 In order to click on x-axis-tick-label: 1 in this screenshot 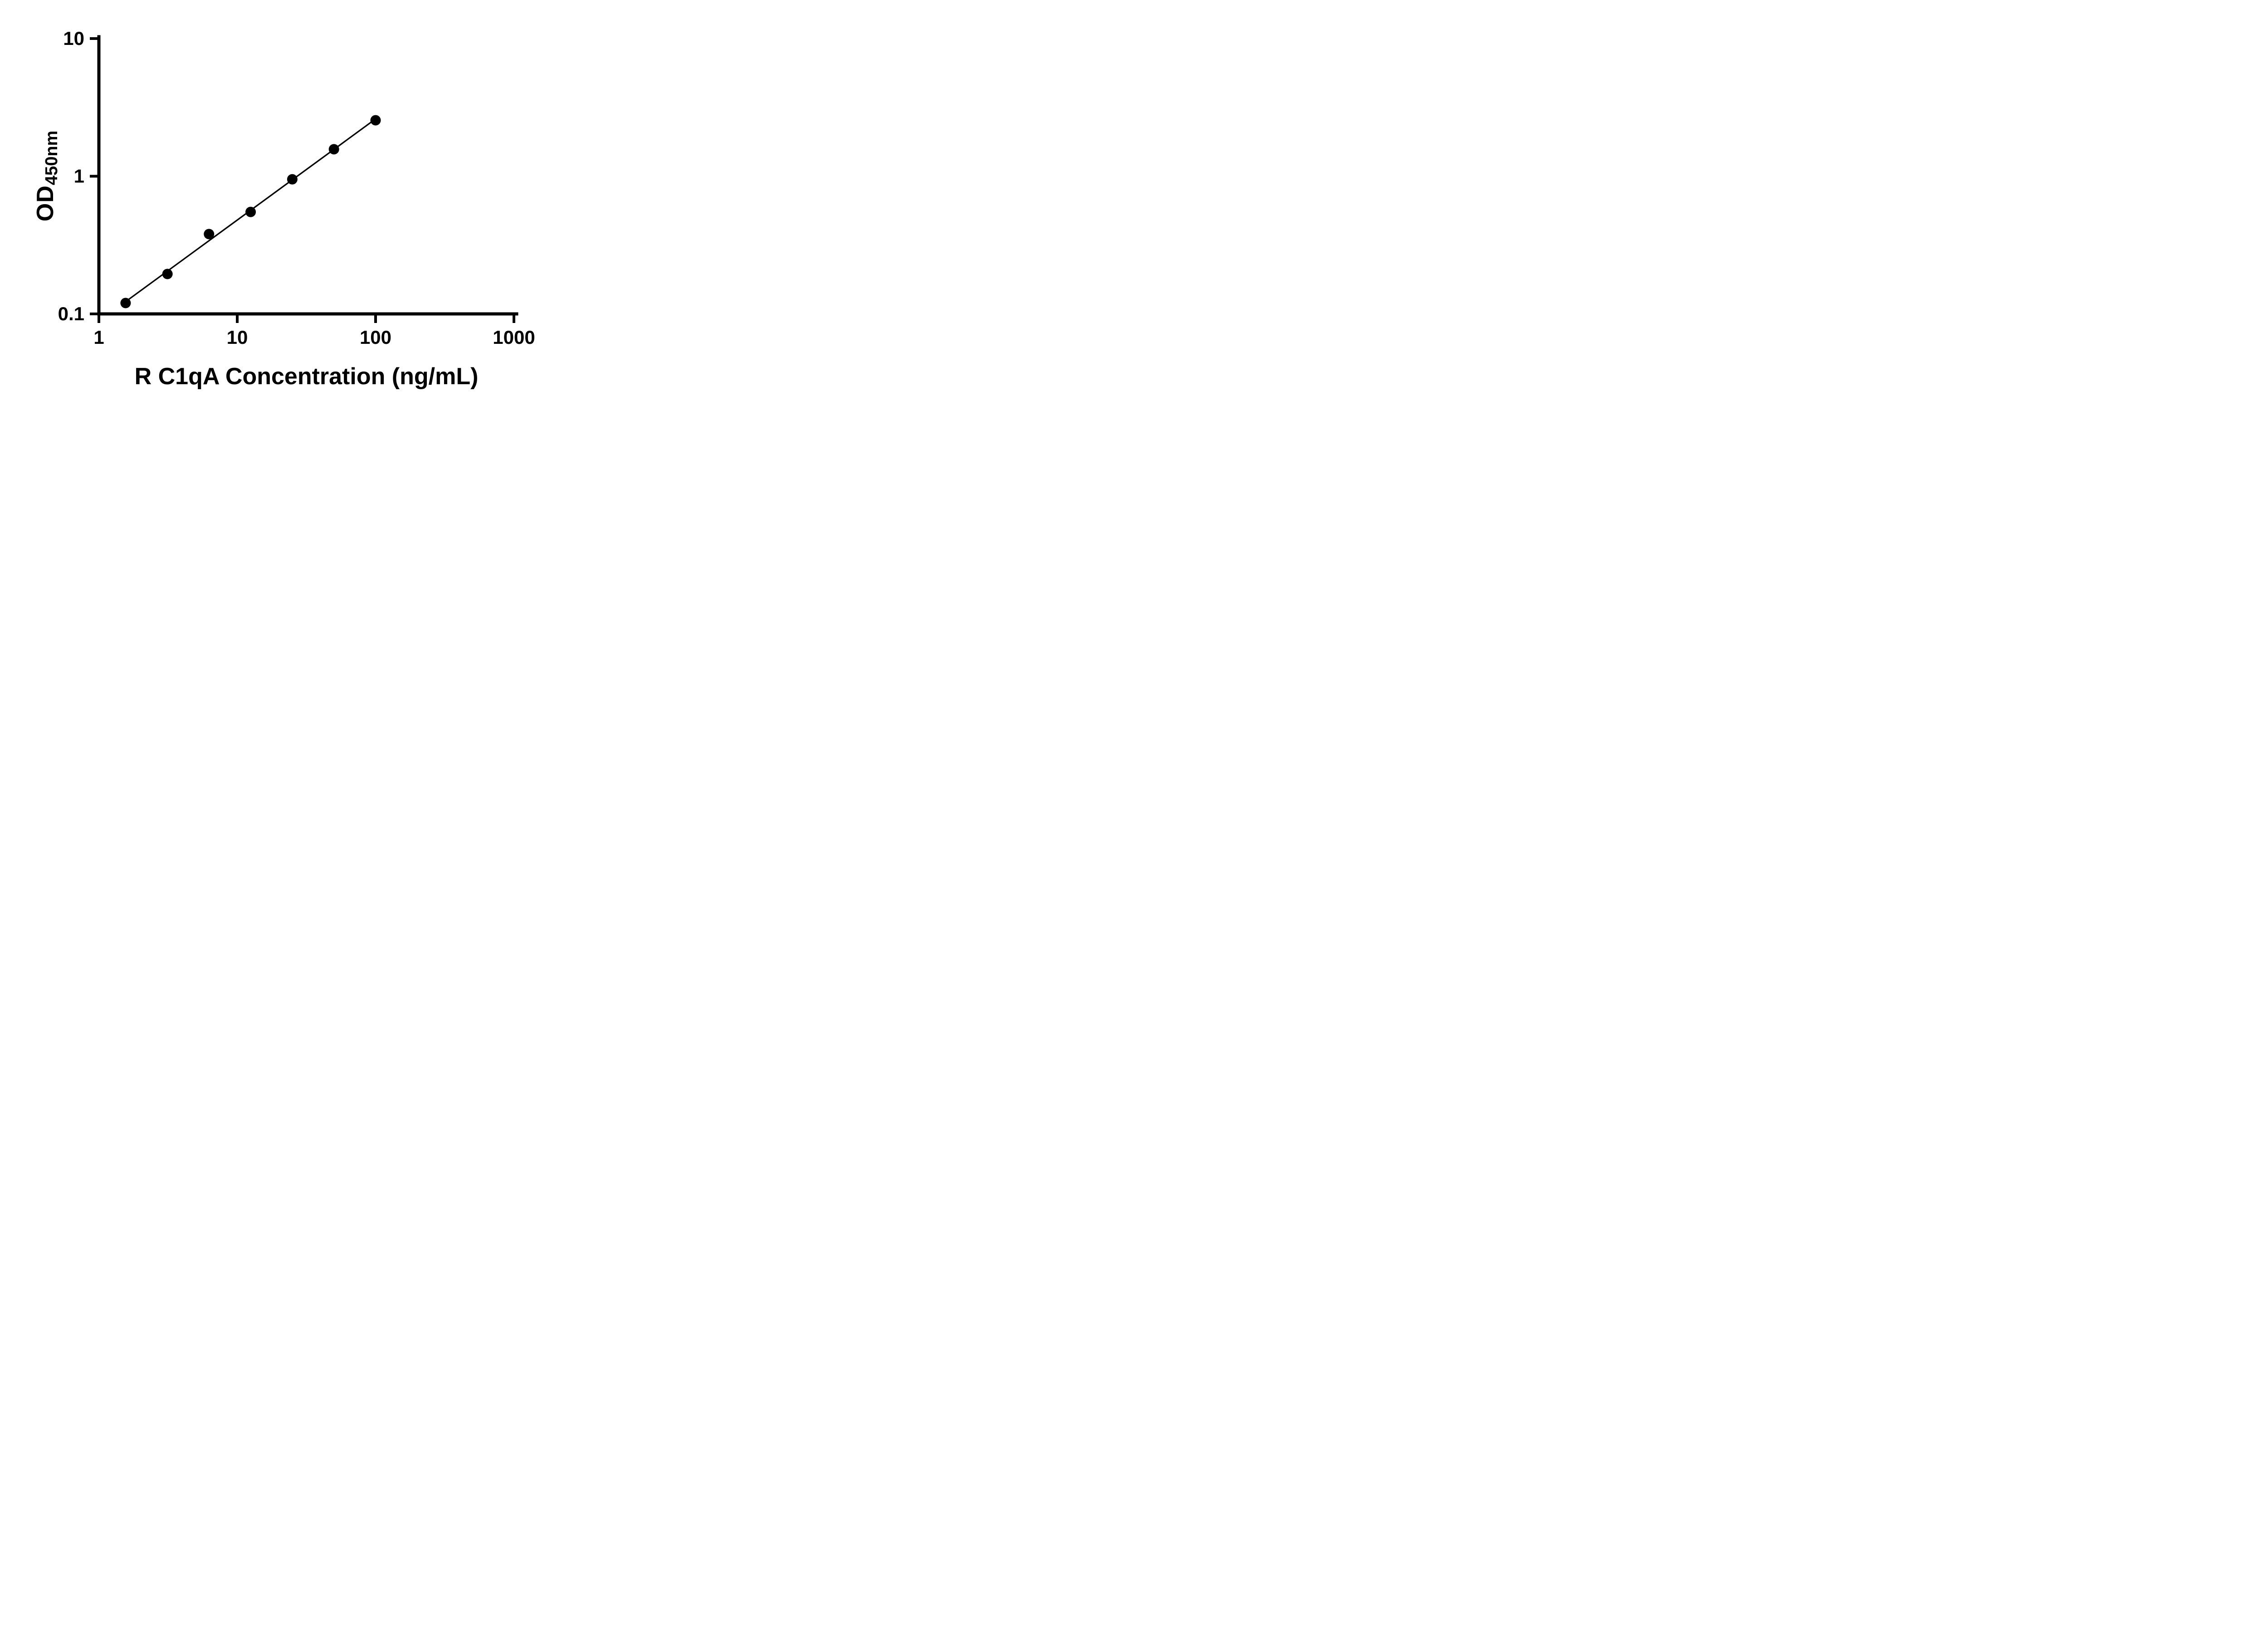, I will do `click(99, 337)`.